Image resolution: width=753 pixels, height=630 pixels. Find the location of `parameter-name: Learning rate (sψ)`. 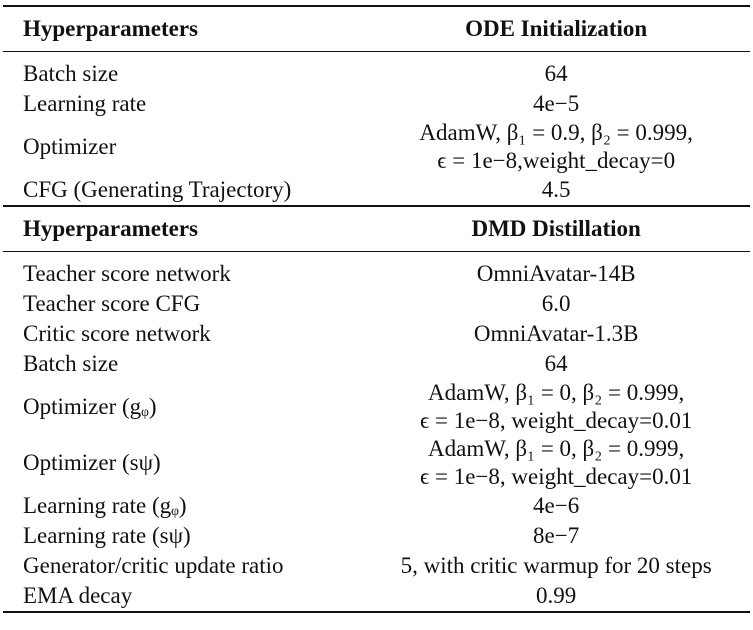

parameter-name: Learning rate (sψ) is located at coordinates (107, 535).